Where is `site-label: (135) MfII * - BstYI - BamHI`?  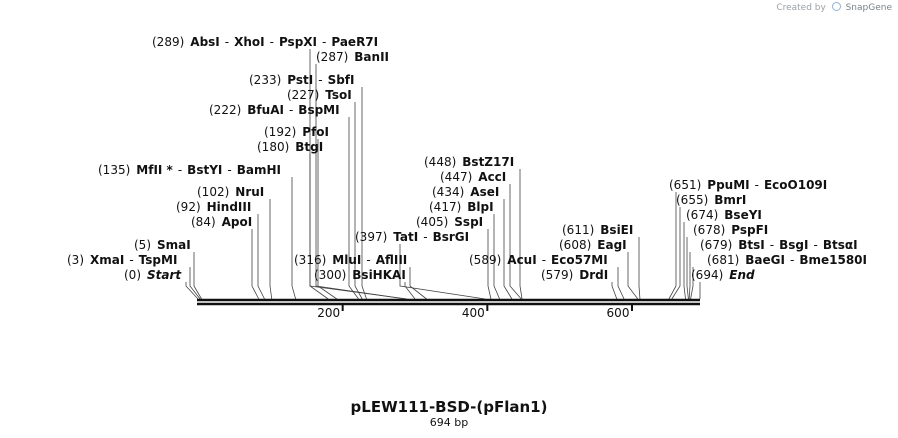 site-label: (135) MfII * - BstYI - BamHI is located at coordinates (189, 170).